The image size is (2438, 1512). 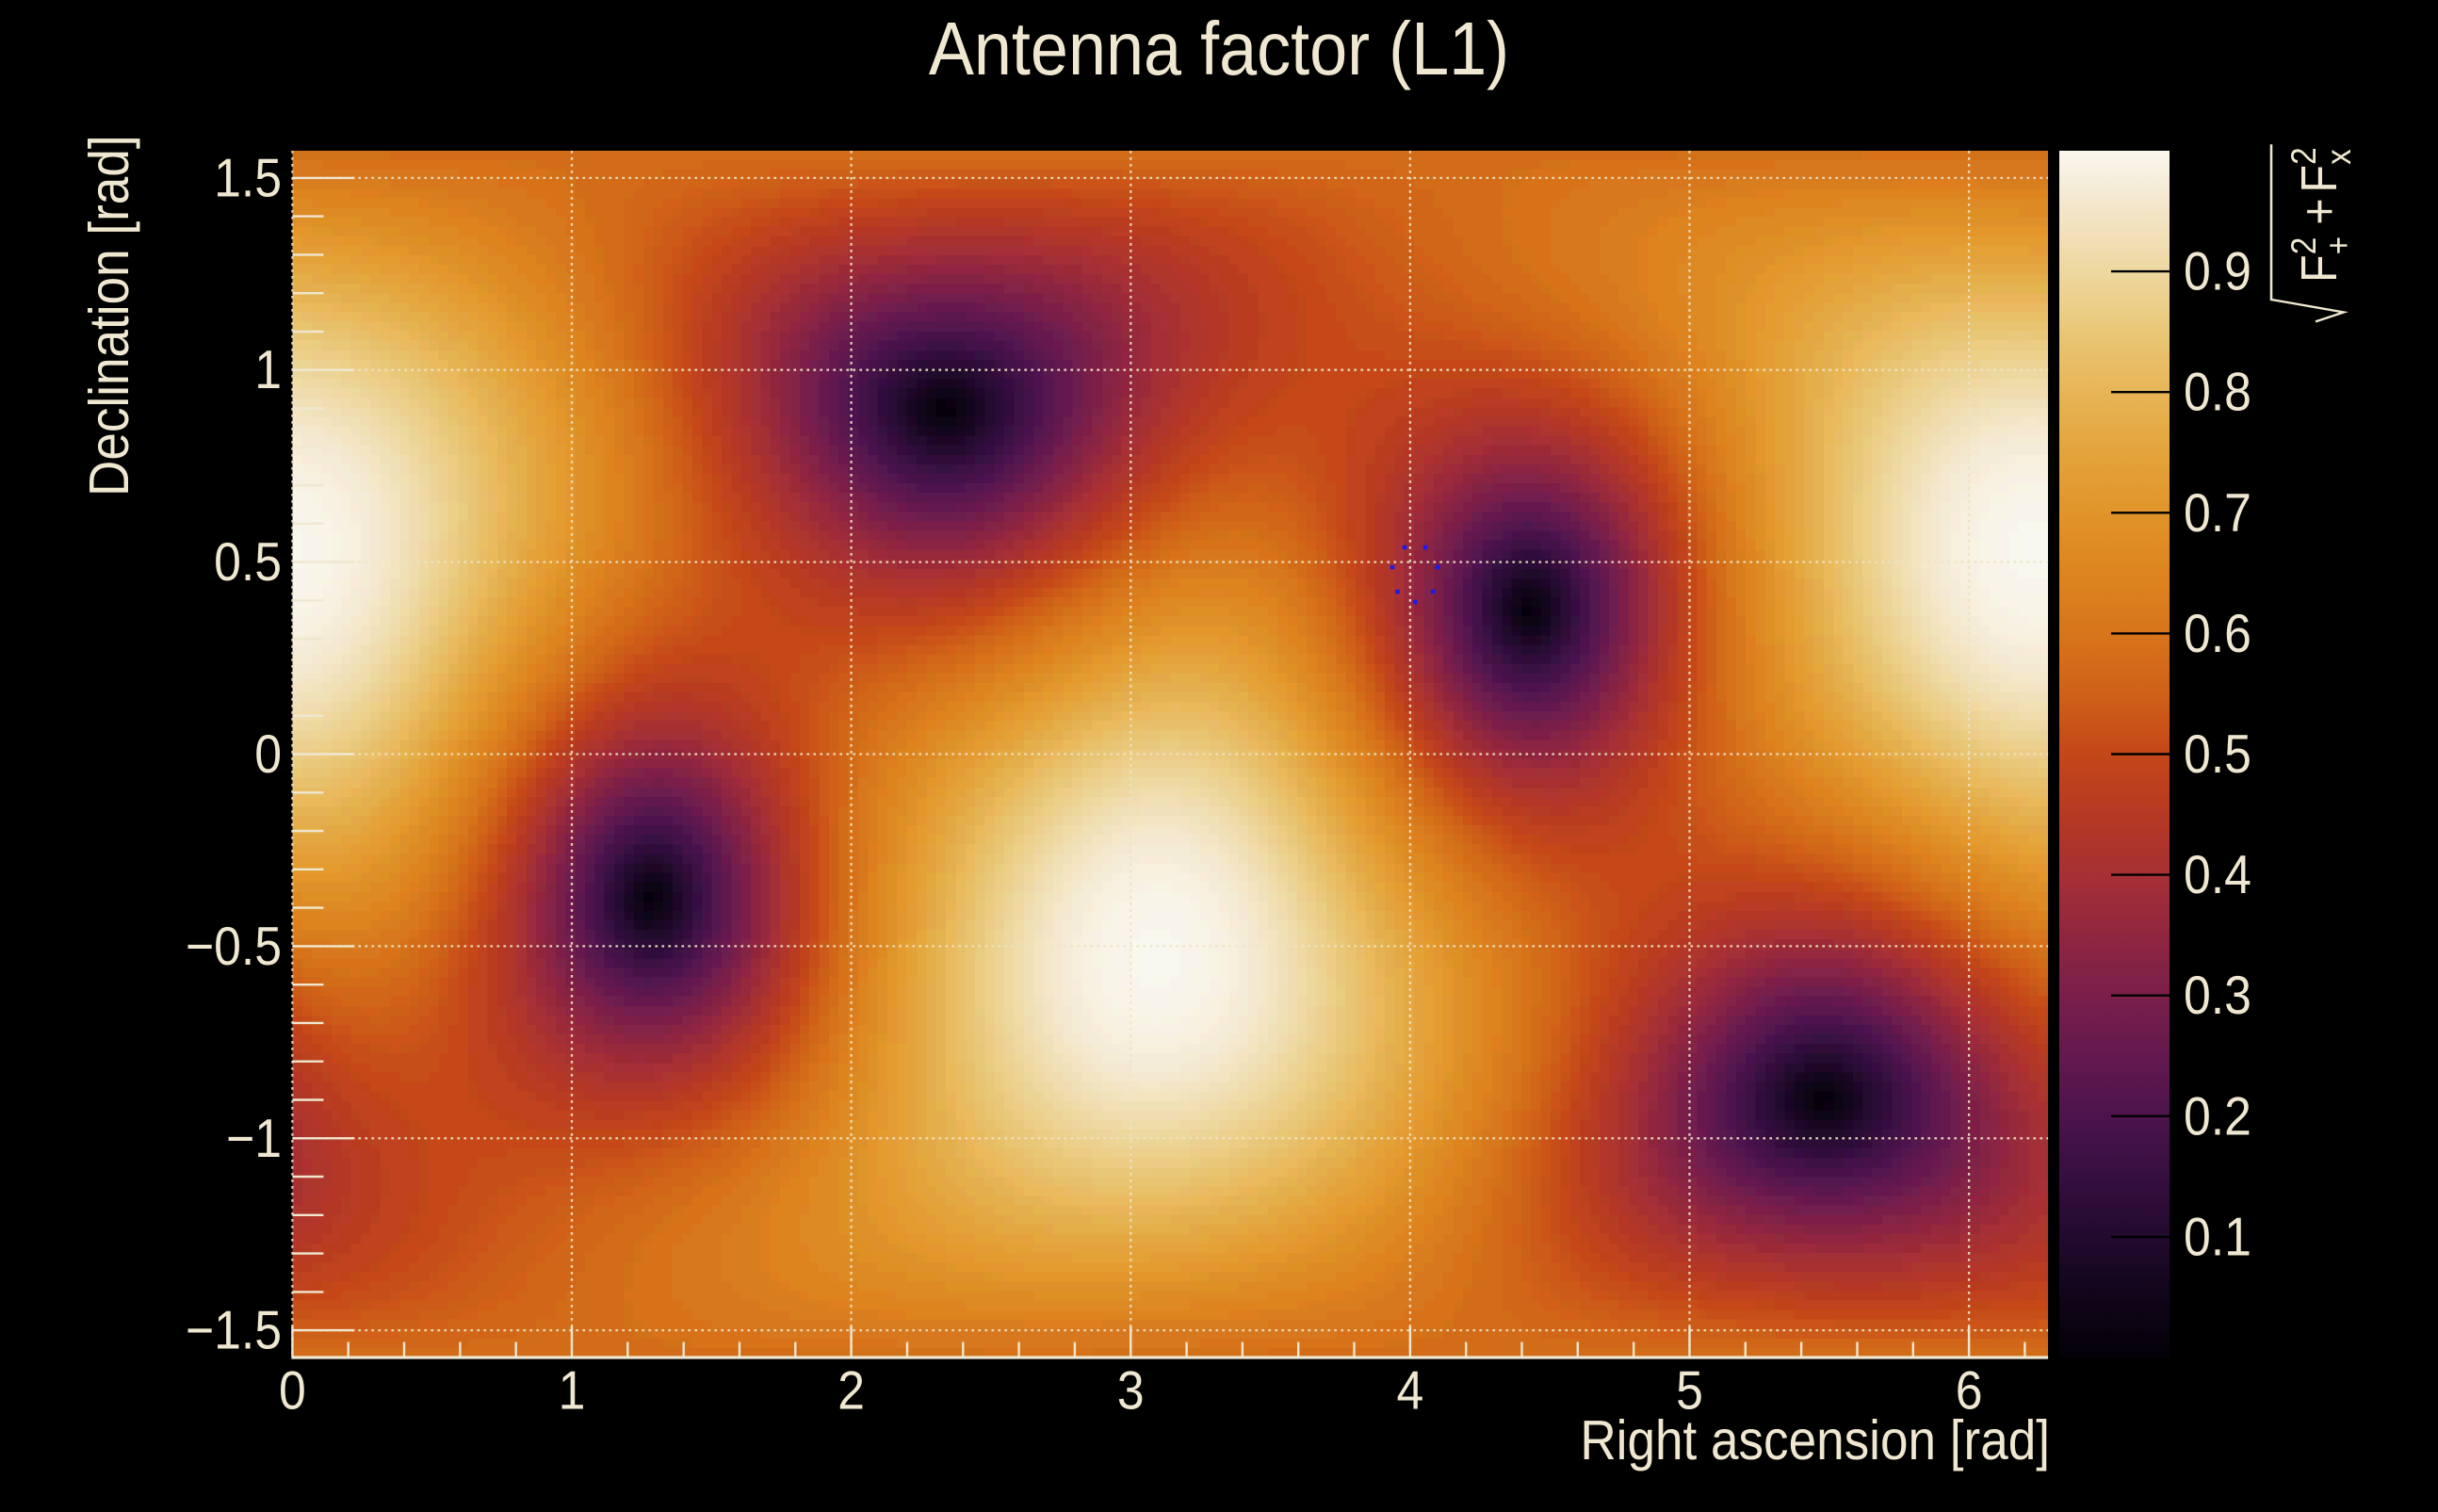 What do you see at coordinates (234, 945) in the screenshot?
I see `svg-text: −0.5` at bounding box center [234, 945].